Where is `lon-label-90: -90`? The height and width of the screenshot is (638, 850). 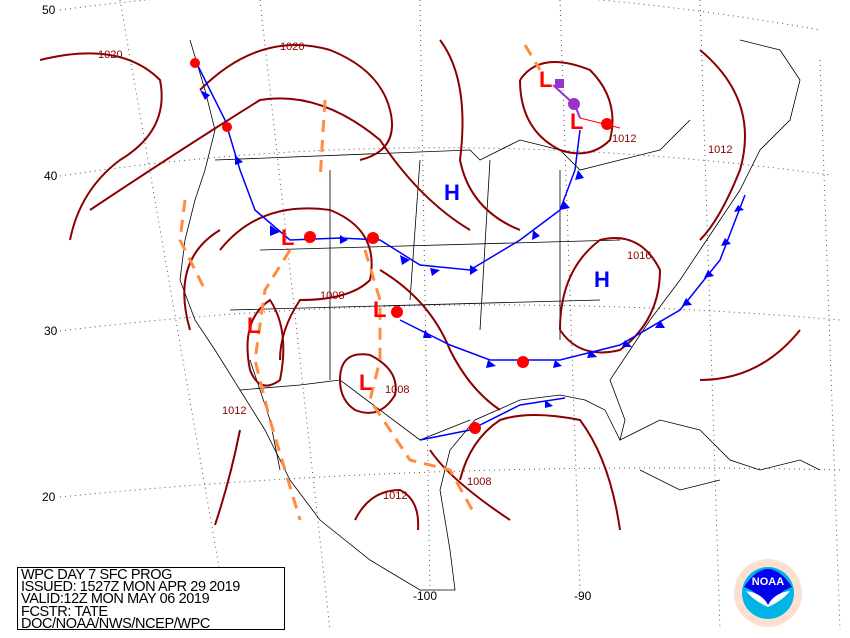
lon-label-90: -90 is located at coordinates (583, 596).